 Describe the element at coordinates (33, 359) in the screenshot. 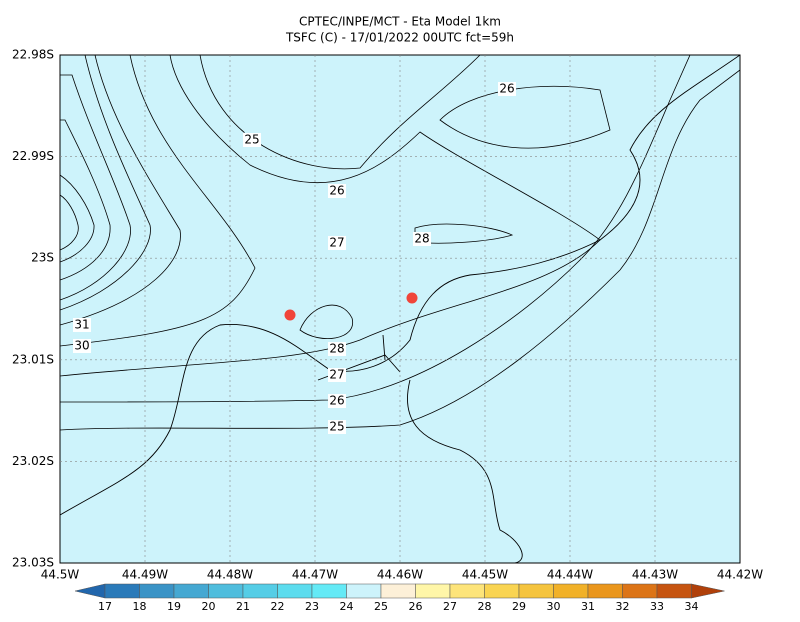

I see `y-tick-label: 23.01S` at that location.